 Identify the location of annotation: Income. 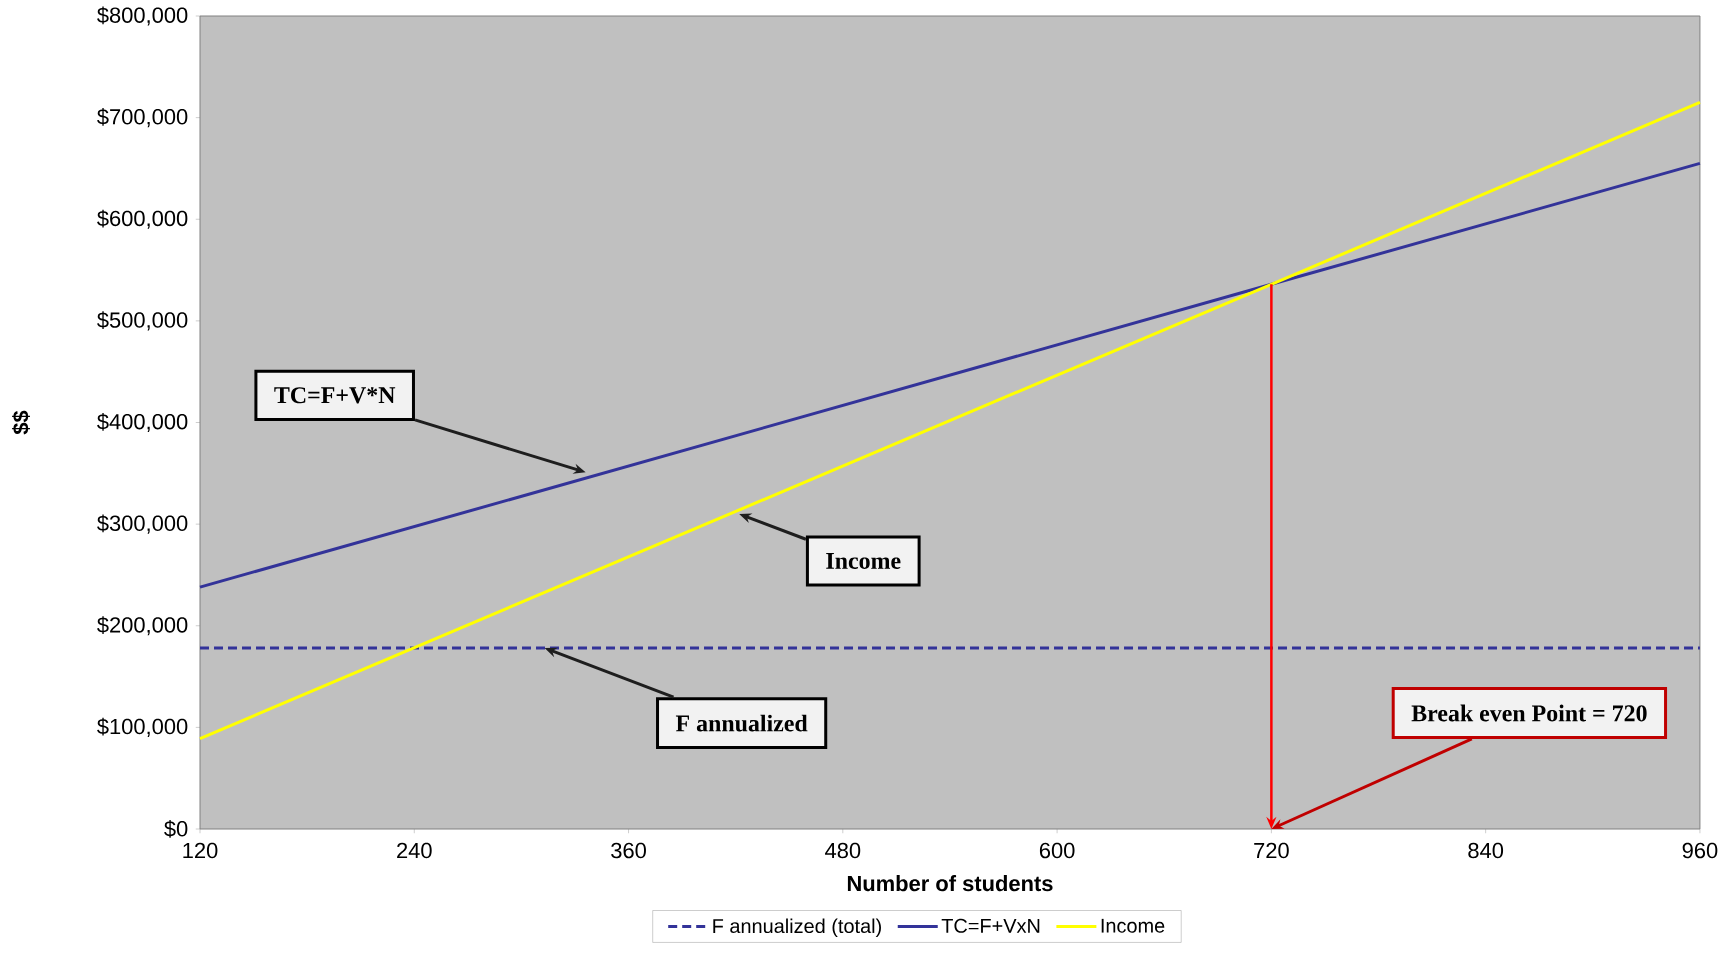
(863, 561).